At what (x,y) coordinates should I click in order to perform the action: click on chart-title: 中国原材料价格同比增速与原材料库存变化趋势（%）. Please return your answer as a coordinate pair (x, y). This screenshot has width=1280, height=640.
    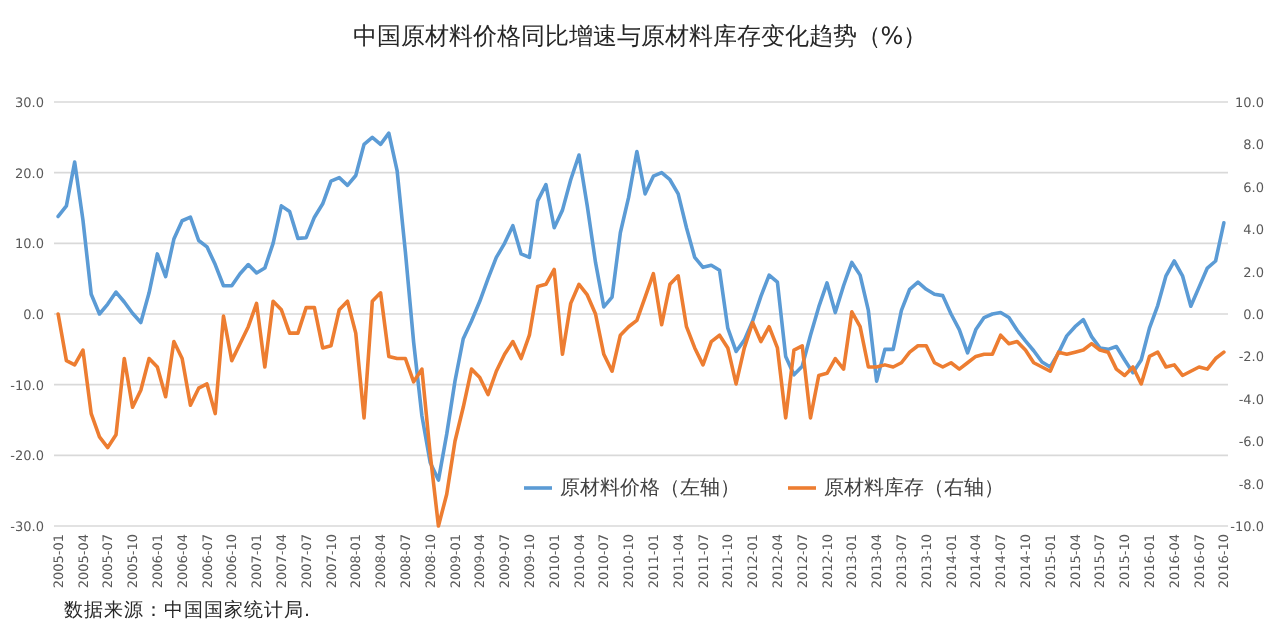
    Looking at the image, I should click on (640, 36).